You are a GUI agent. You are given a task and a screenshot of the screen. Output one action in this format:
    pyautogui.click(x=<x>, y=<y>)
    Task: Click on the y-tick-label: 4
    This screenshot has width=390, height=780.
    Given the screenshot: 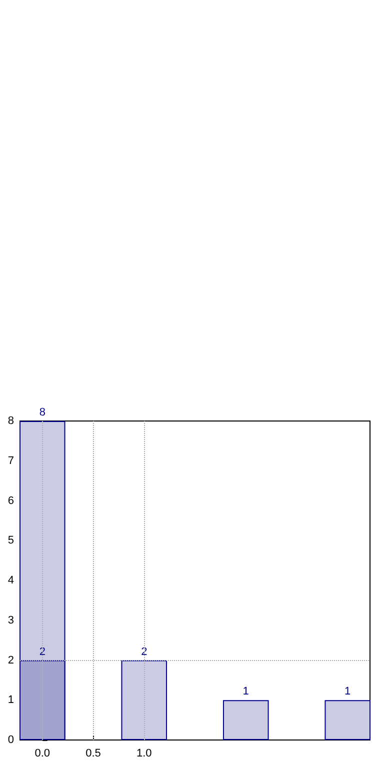 What is the action you would take?
    pyautogui.click(x=11, y=580)
    